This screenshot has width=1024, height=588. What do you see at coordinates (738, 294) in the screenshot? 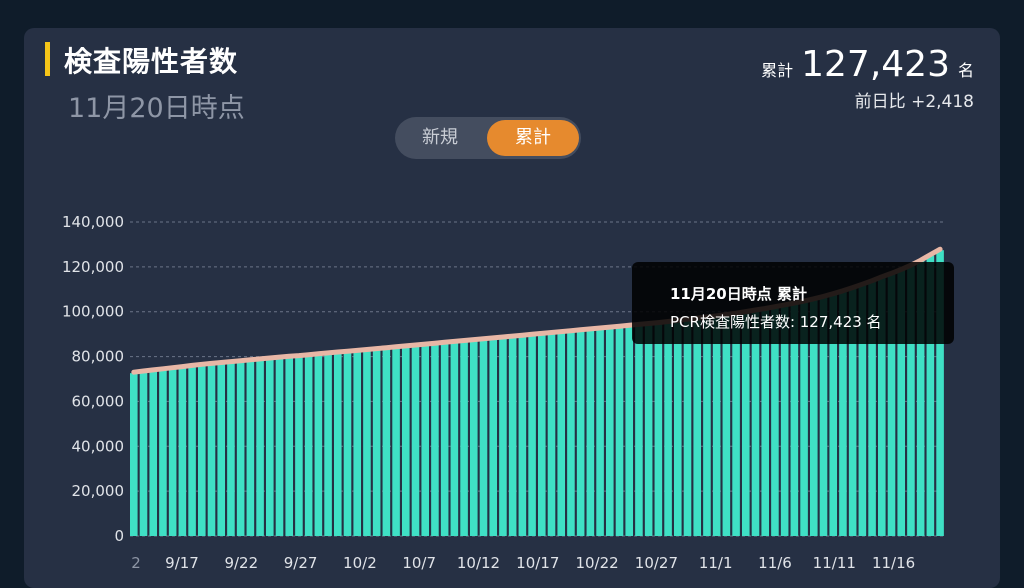
I see `tooltip-title: 11月20日時点 累計` at bounding box center [738, 294].